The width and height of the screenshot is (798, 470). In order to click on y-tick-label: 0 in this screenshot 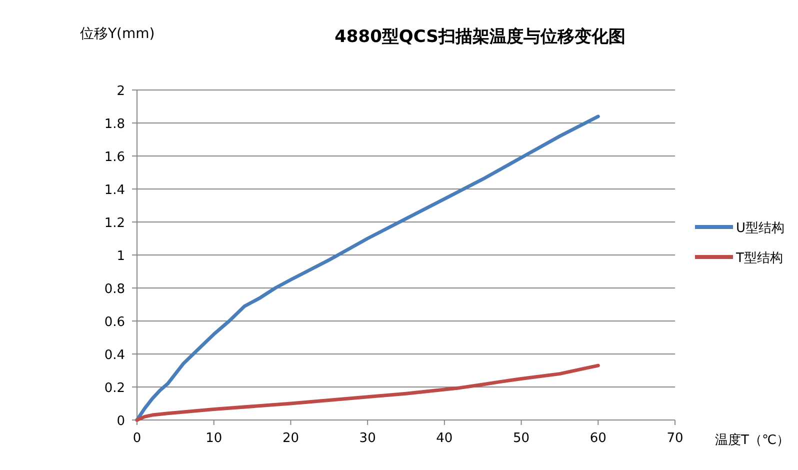, I will do `click(120, 421)`.